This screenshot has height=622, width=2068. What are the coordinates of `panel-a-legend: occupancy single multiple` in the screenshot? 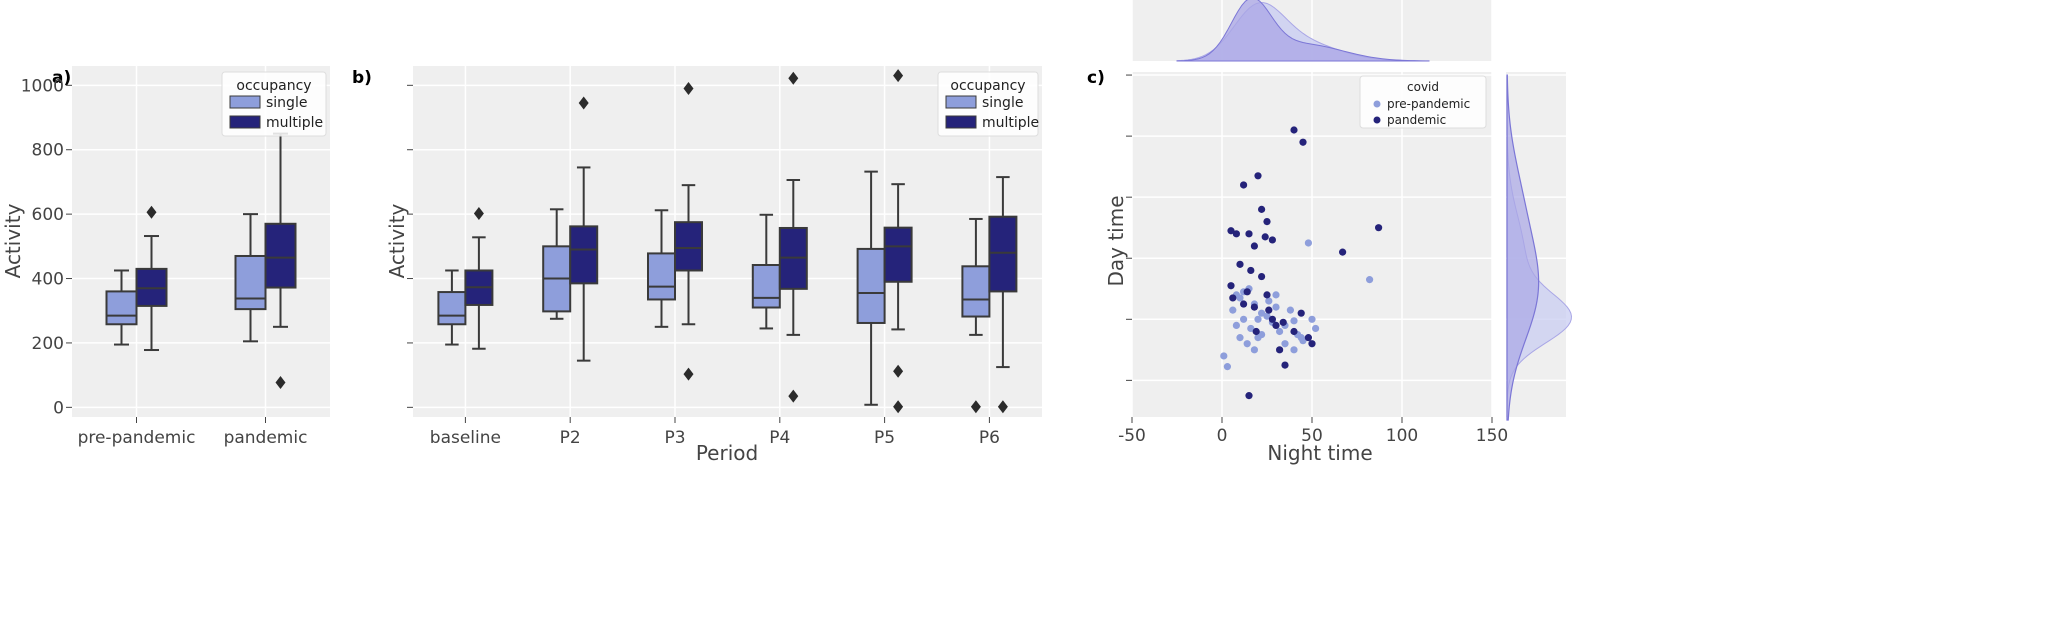 It's located at (274, 104).